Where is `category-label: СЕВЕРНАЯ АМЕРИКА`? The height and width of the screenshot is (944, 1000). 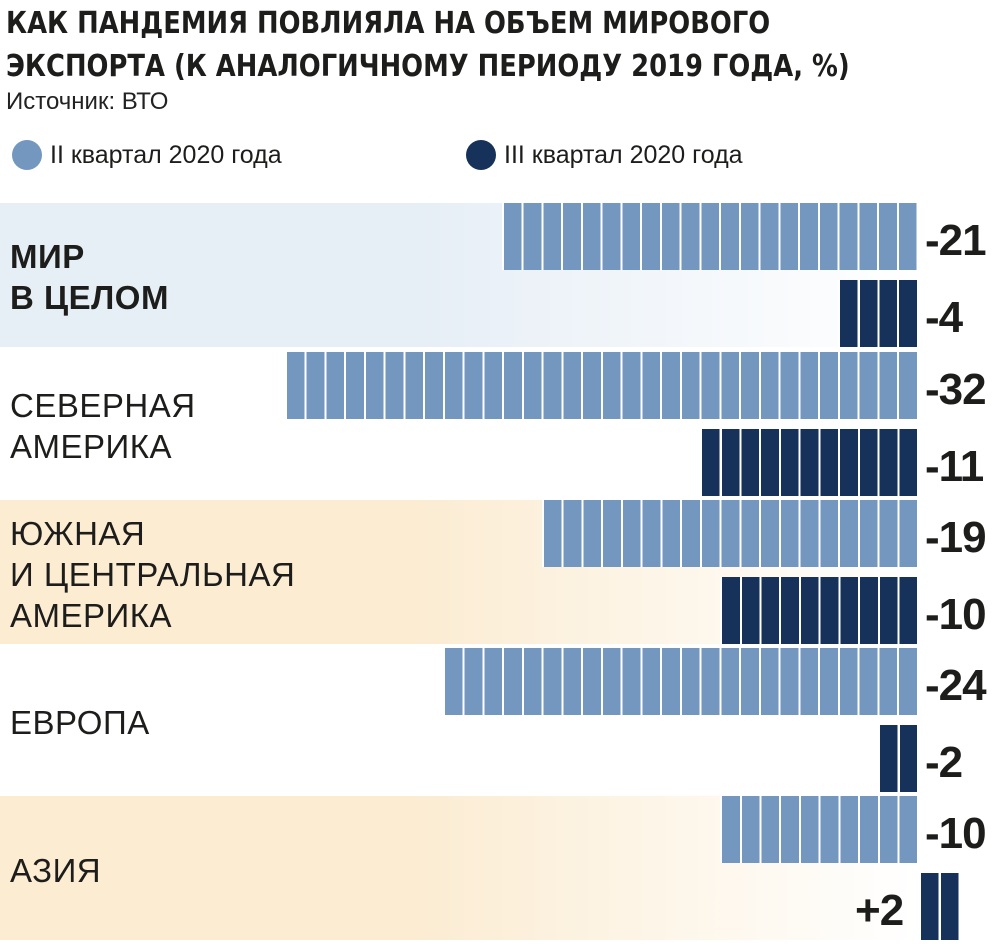 category-label: СЕВЕРНАЯ АМЕРИКА is located at coordinates (103, 426).